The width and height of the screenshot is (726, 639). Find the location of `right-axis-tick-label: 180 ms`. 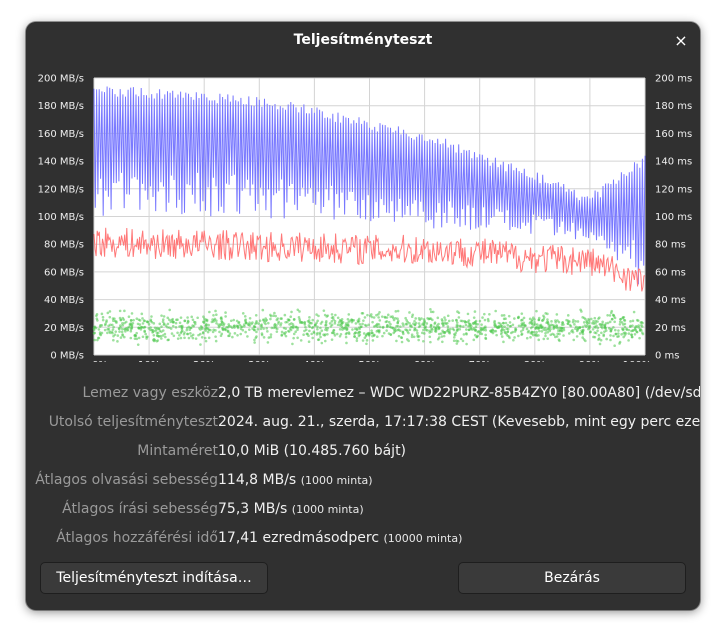

right-axis-tick-label: 180 ms is located at coordinates (673, 106).